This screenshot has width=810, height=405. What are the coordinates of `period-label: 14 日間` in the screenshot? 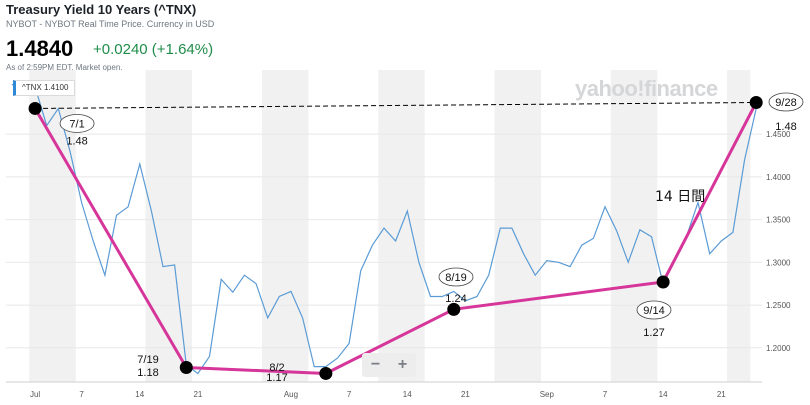 It's located at (680, 197).